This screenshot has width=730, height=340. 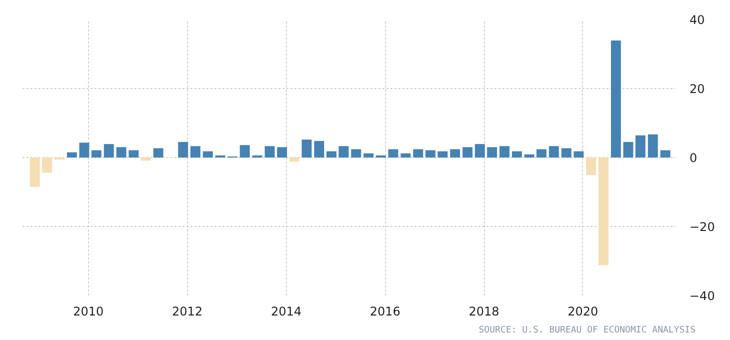 What do you see at coordinates (583, 311) in the screenshot?
I see `x-tick-label: 2020` at bounding box center [583, 311].